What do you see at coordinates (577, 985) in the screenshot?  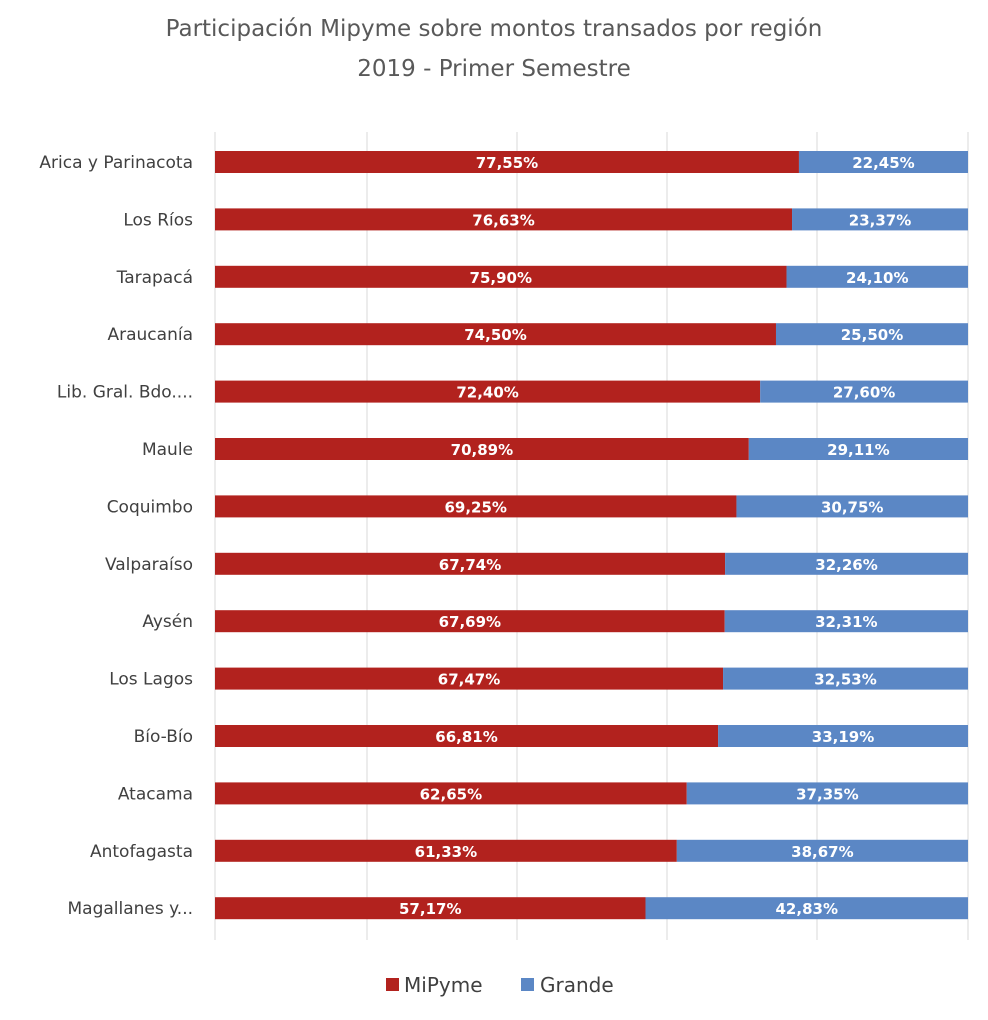 I see `legend-label-grande: Grande` at bounding box center [577, 985].